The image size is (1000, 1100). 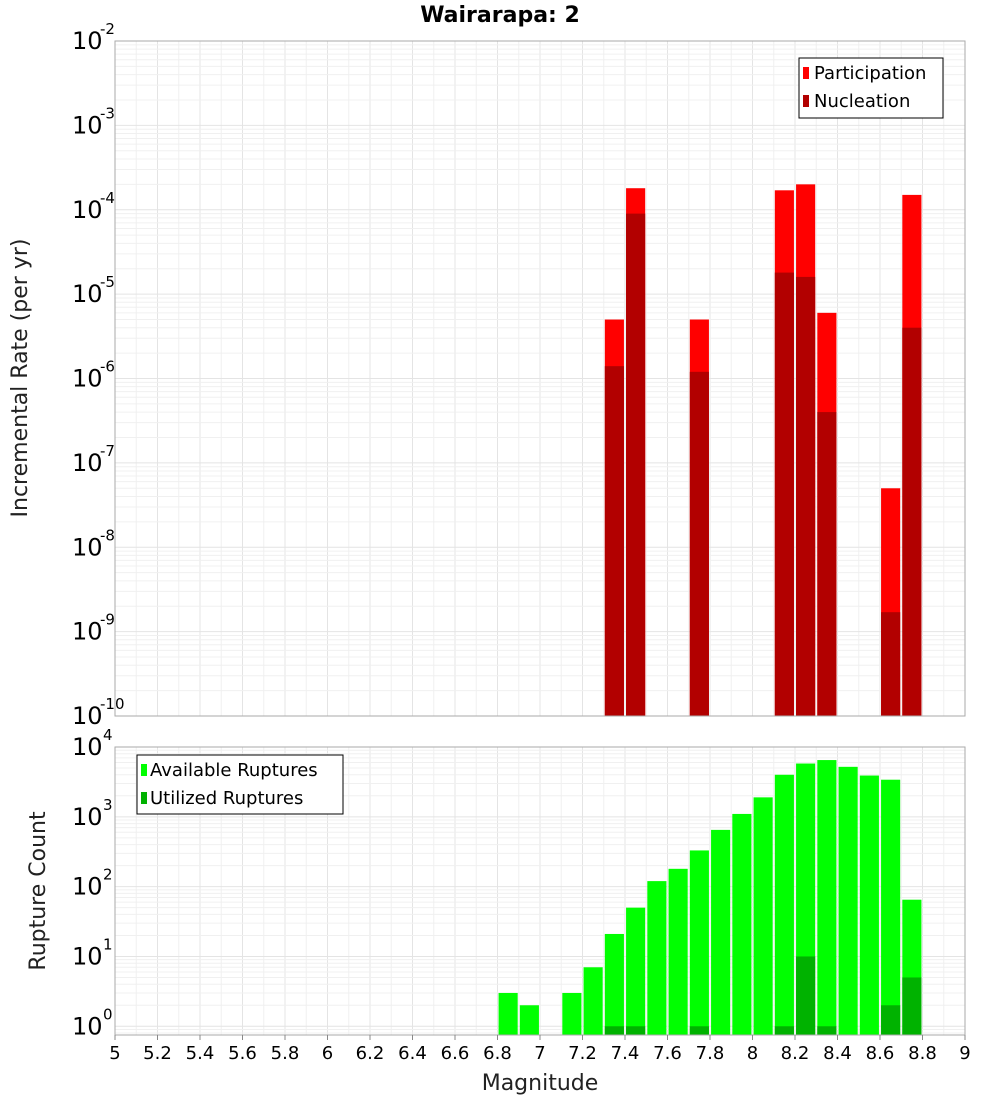 I want to click on x-tick-label: 7.8, so click(x=710, y=1053).